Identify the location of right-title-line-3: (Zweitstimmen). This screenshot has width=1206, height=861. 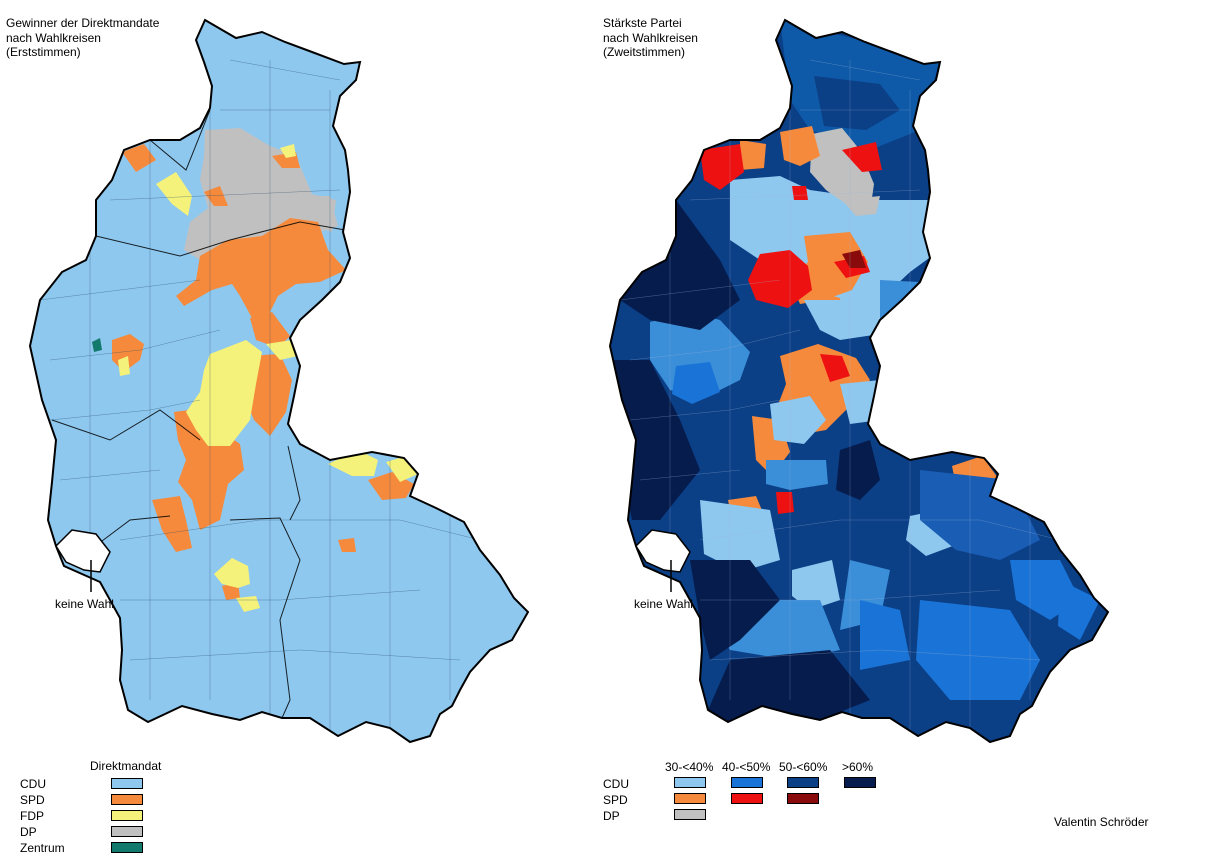
(644, 52).